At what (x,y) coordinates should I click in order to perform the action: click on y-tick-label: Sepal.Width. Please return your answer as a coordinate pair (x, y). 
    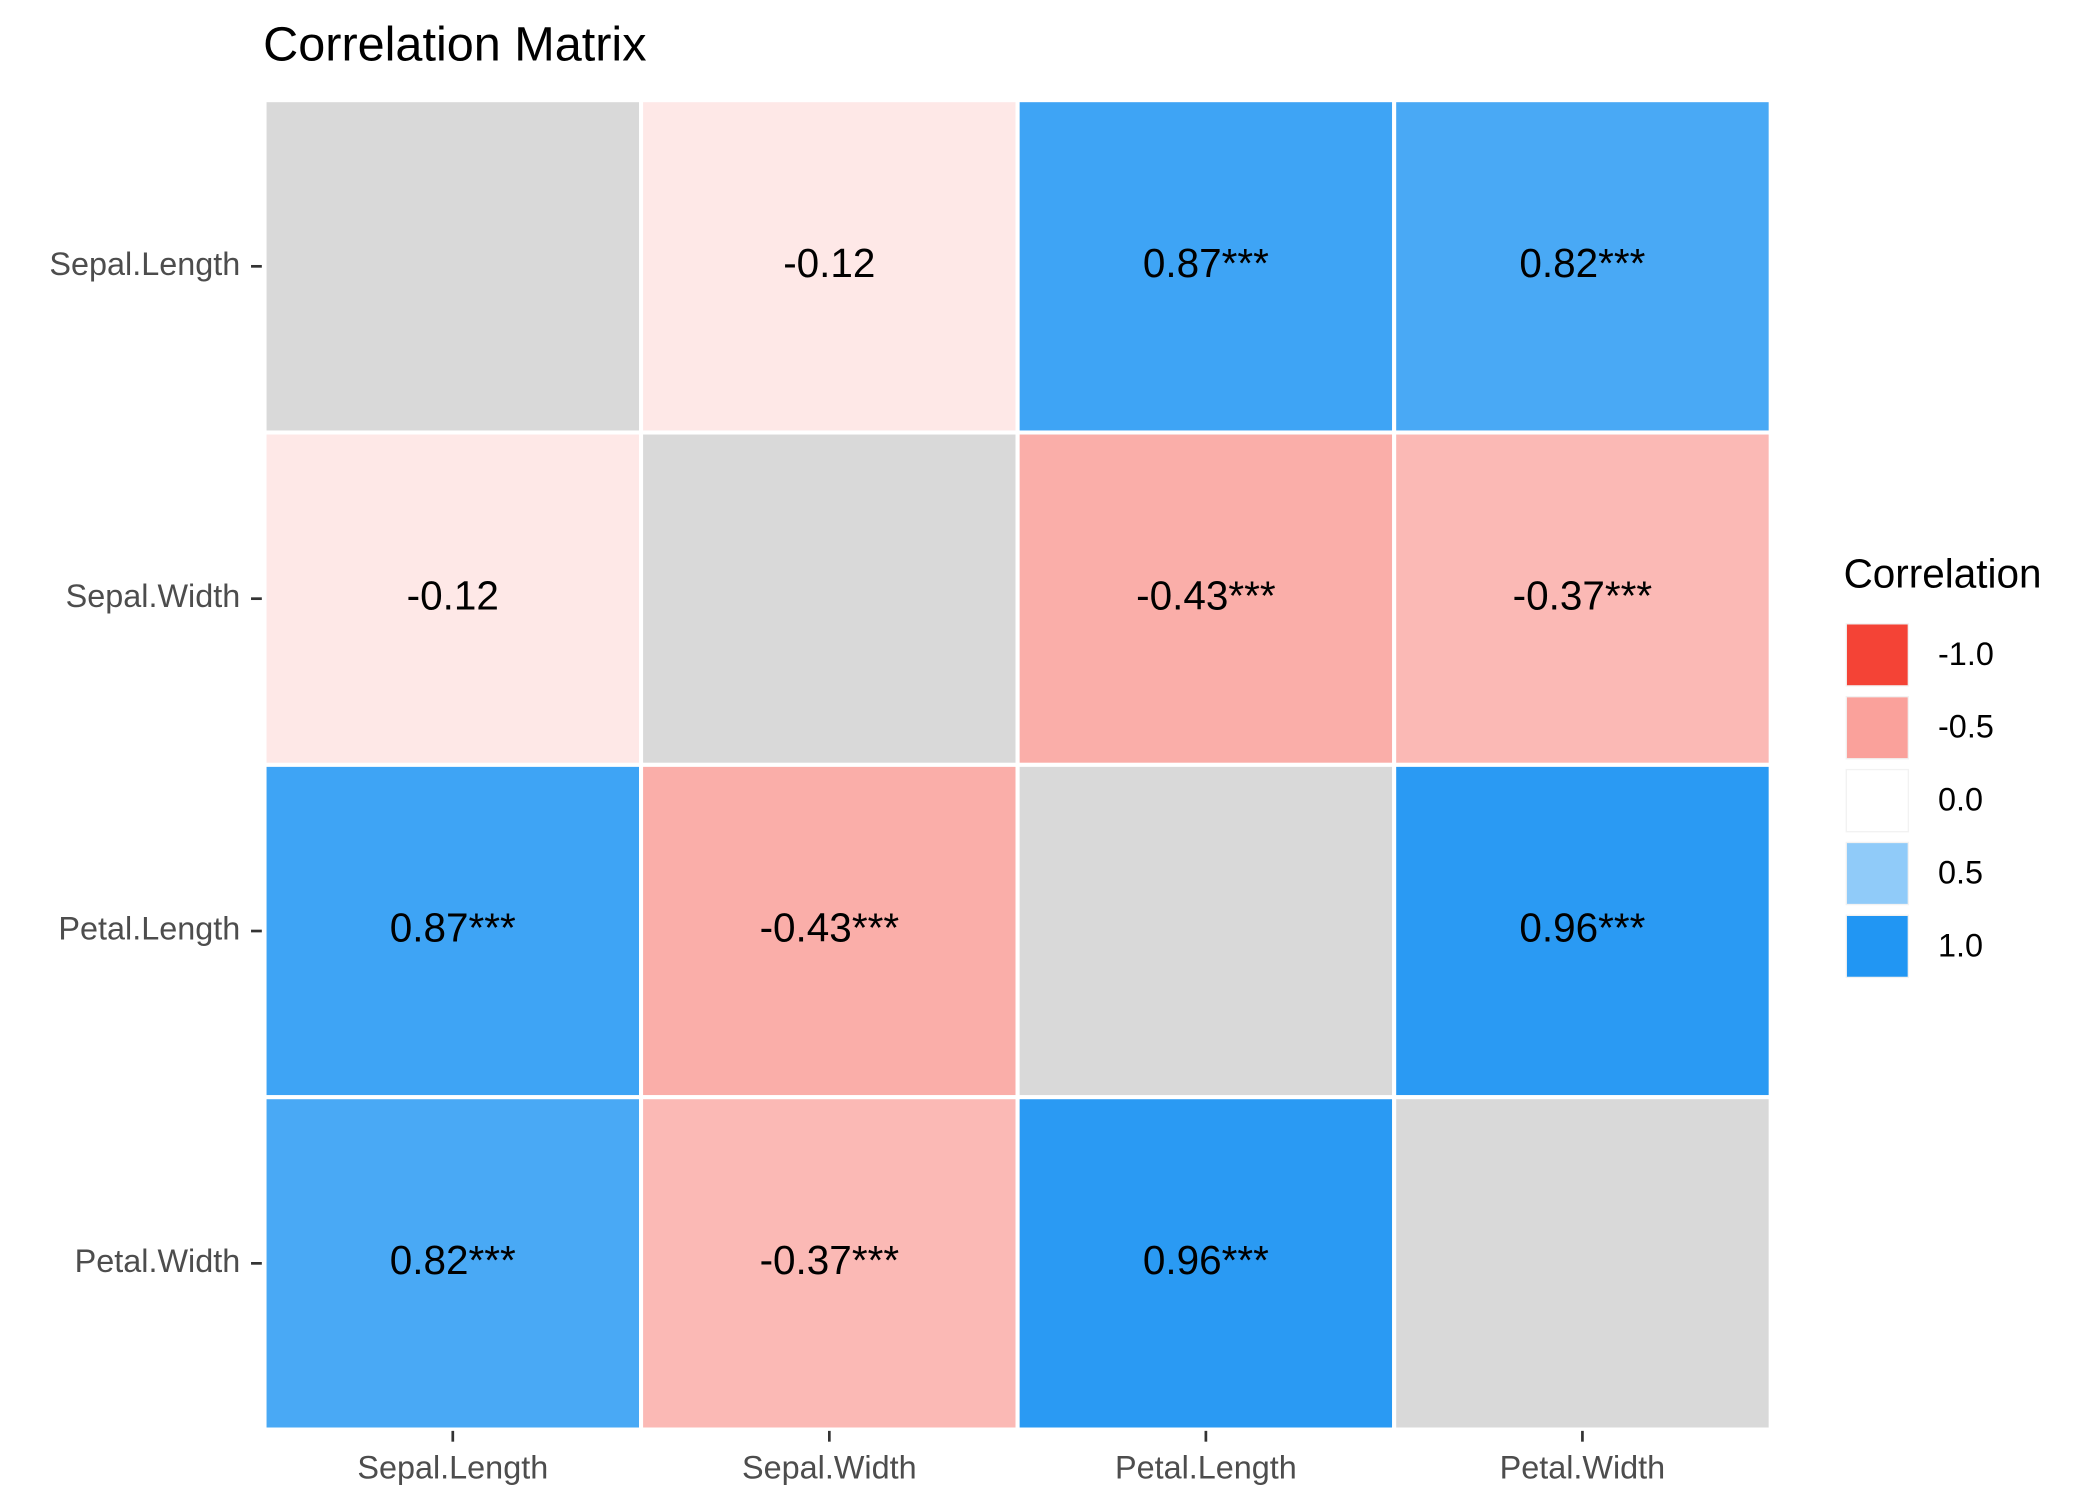
    Looking at the image, I should click on (153, 596).